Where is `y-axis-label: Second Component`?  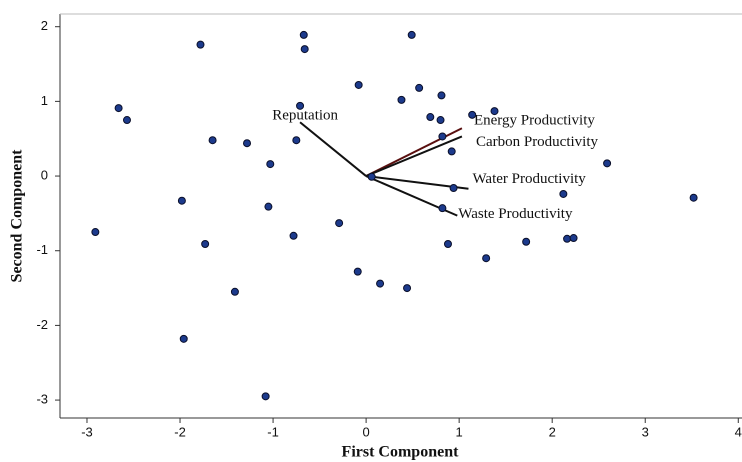
y-axis-label: Second Component is located at coordinates (17, 216).